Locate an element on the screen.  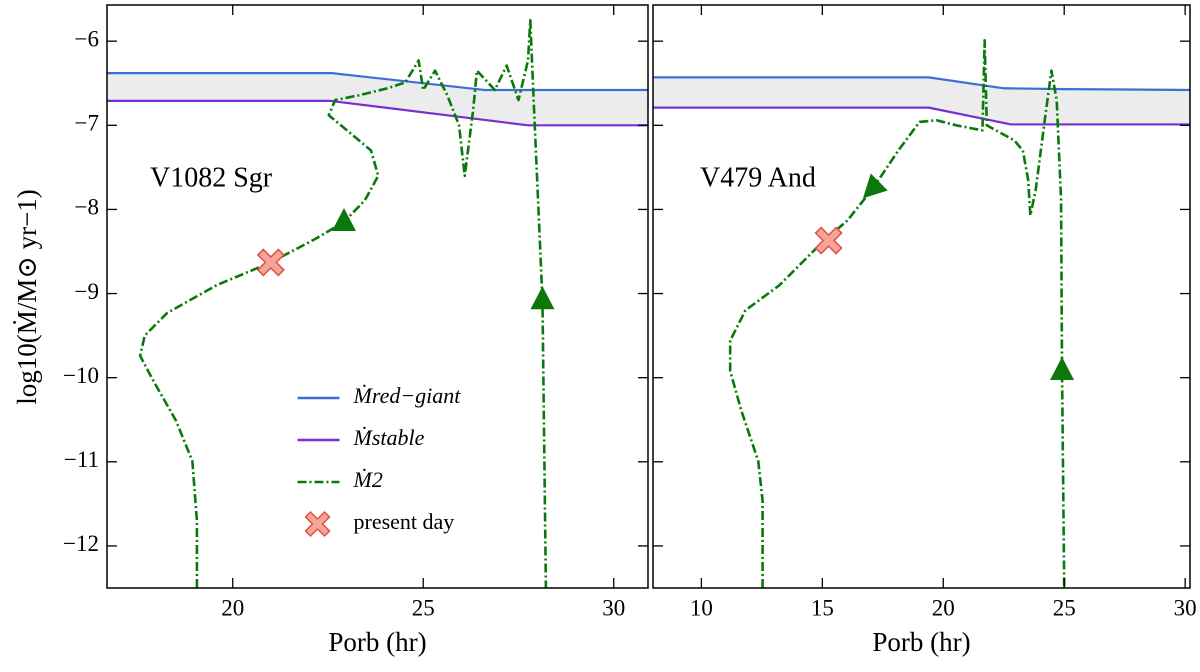
legend-label: present day is located at coordinates (404, 521).